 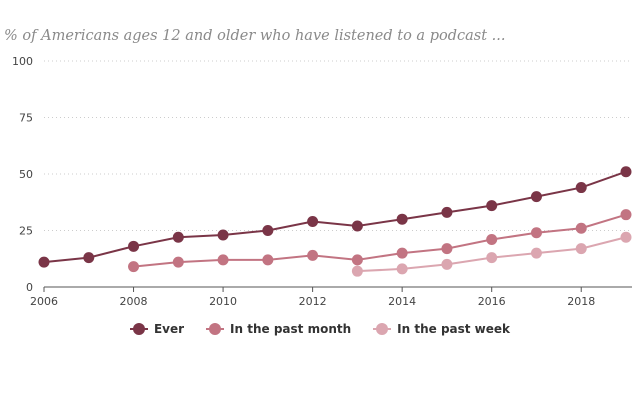 What do you see at coordinates (29, 287) in the screenshot?
I see `y-tick-label: 0` at bounding box center [29, 287].